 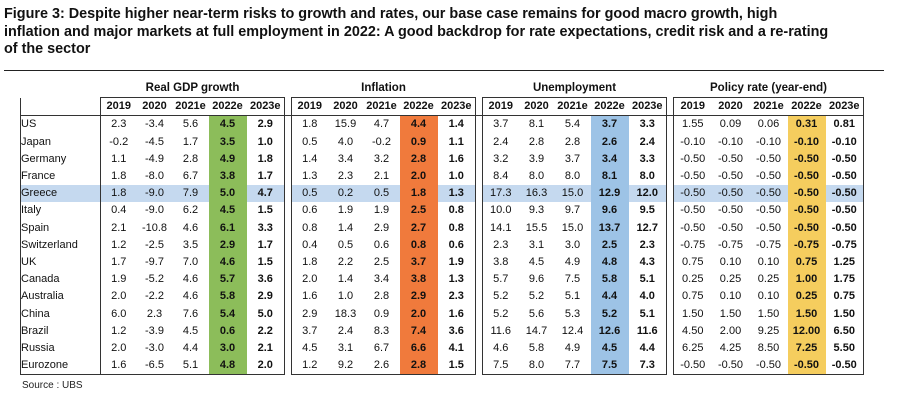 What do you see at coordinates (609, 366) in the screenshot?
I see `value-cell-unemployment: 7.5` at bounding box center [609, 366].